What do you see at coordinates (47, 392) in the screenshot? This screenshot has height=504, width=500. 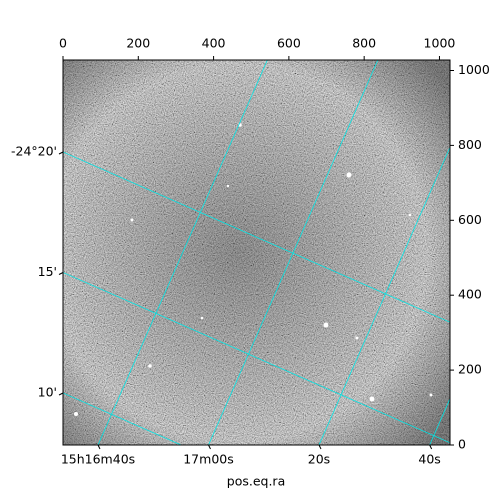 I see `dec-tick-label: 10'` at bounding box center [47, 392].